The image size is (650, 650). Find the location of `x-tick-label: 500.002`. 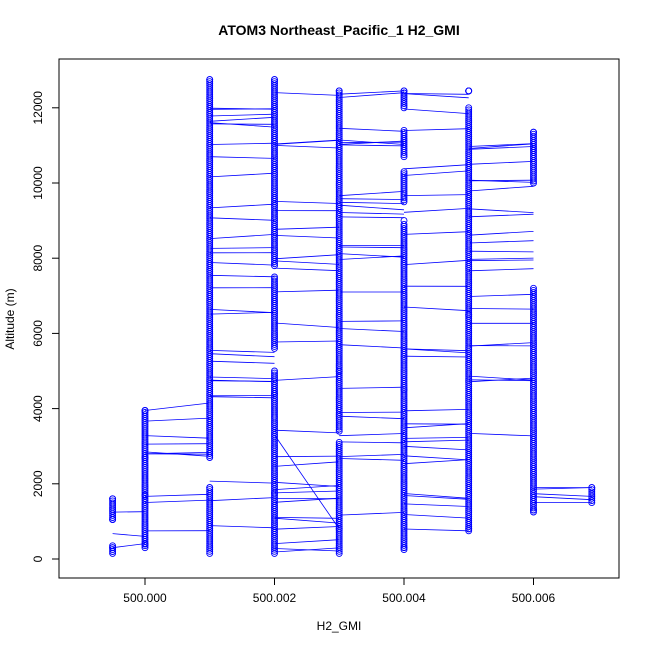

x-tick-label: 500.002 is located at coordinates (275, 598).